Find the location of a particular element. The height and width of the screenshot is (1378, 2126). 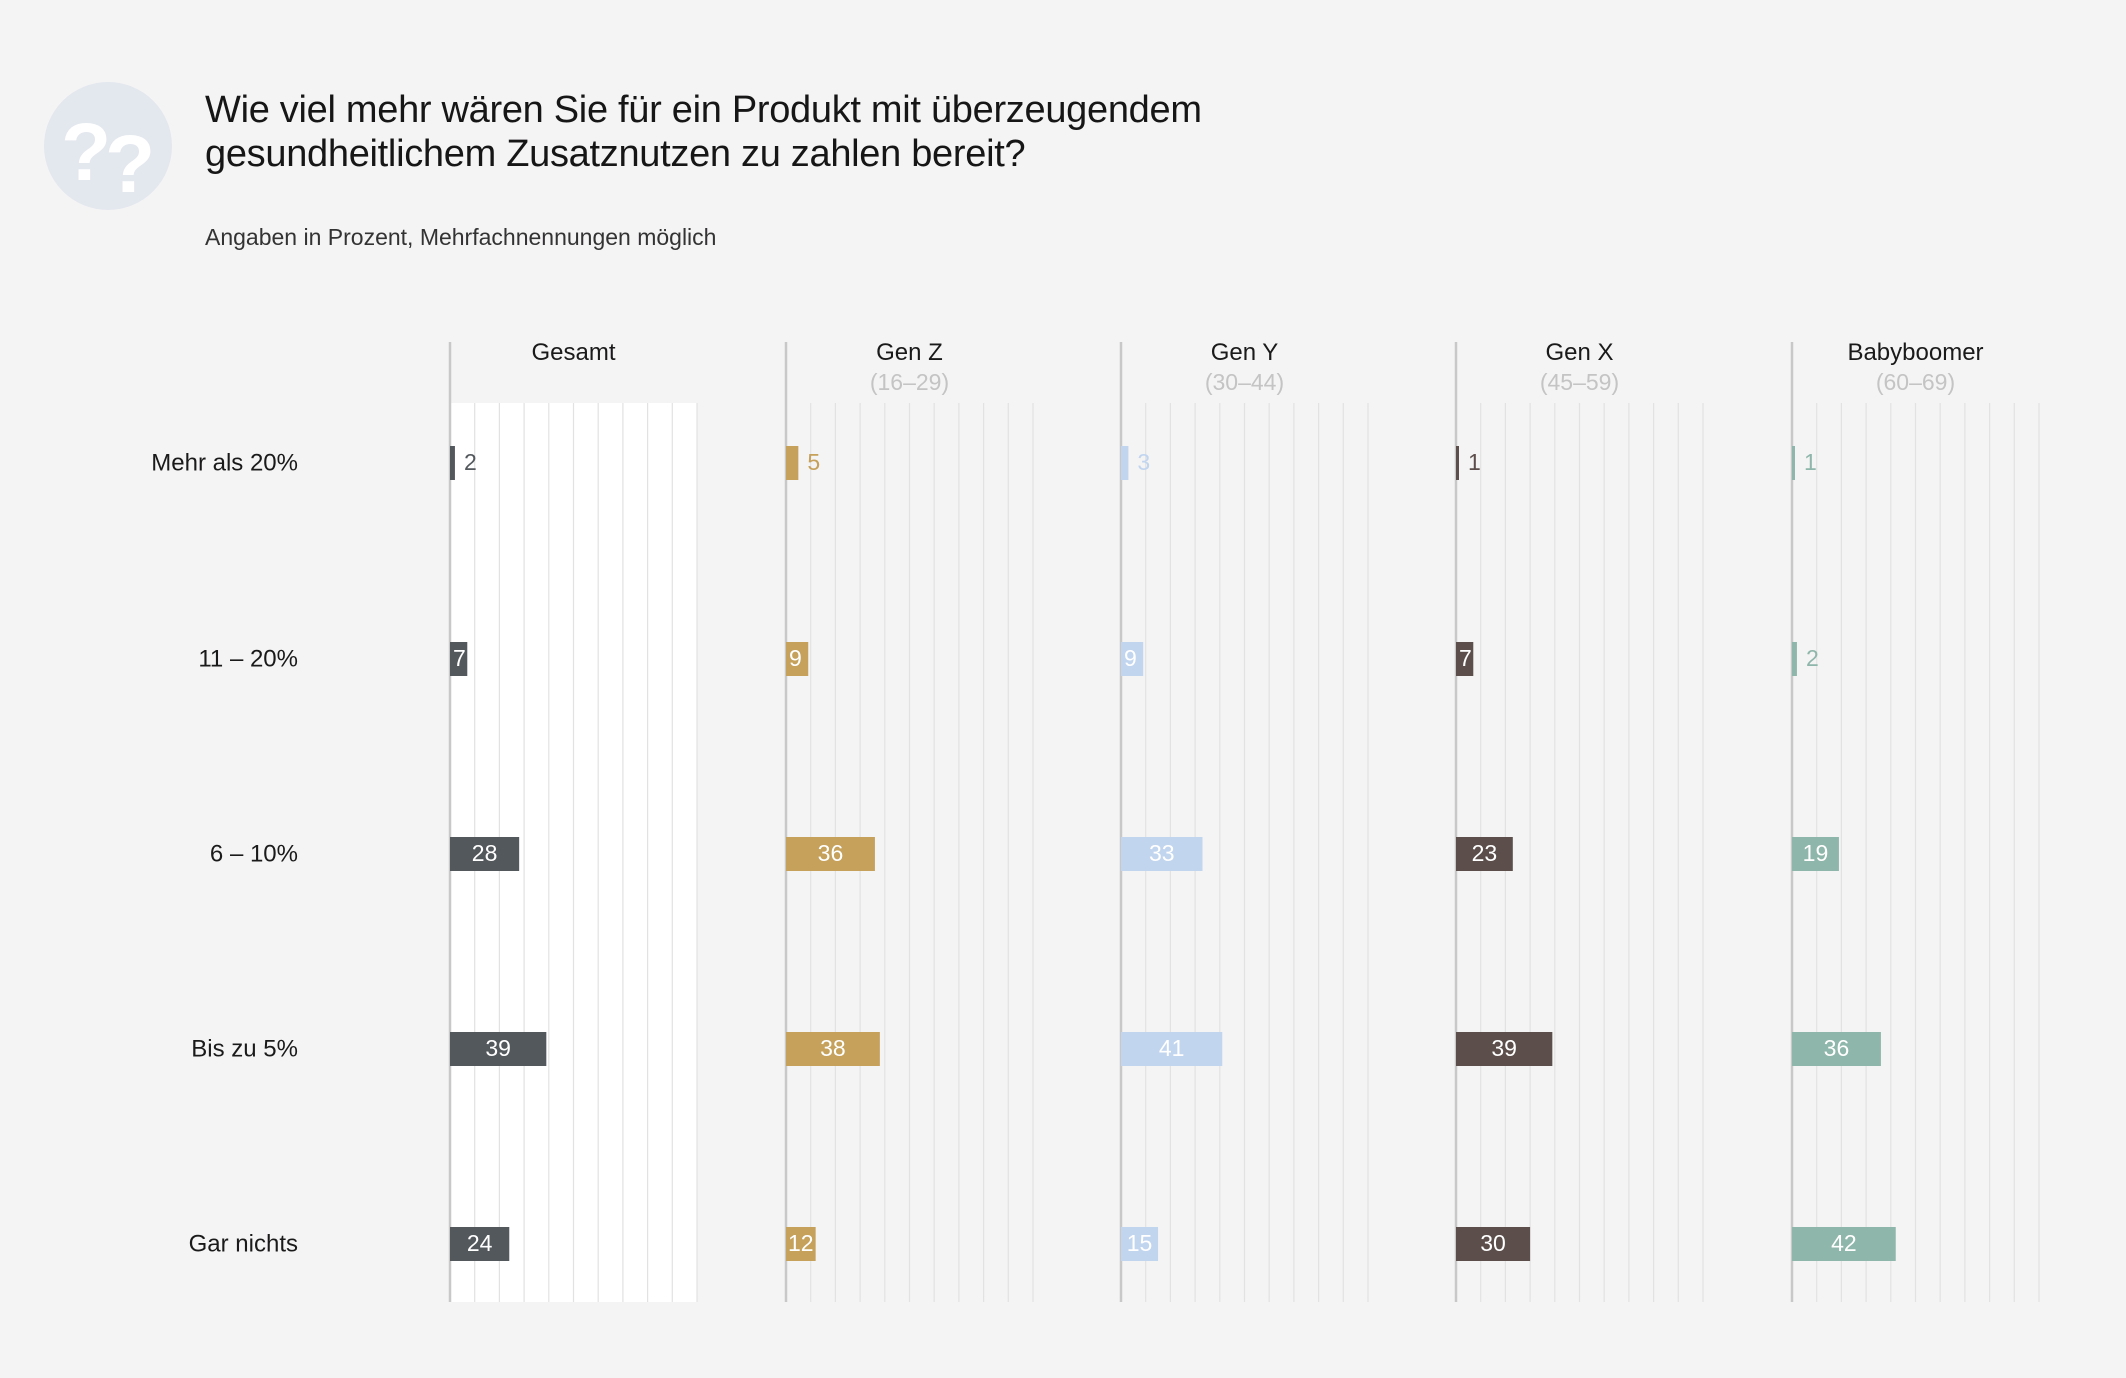

question-marks-icon: ? ? is located at coordinates (108, 146).